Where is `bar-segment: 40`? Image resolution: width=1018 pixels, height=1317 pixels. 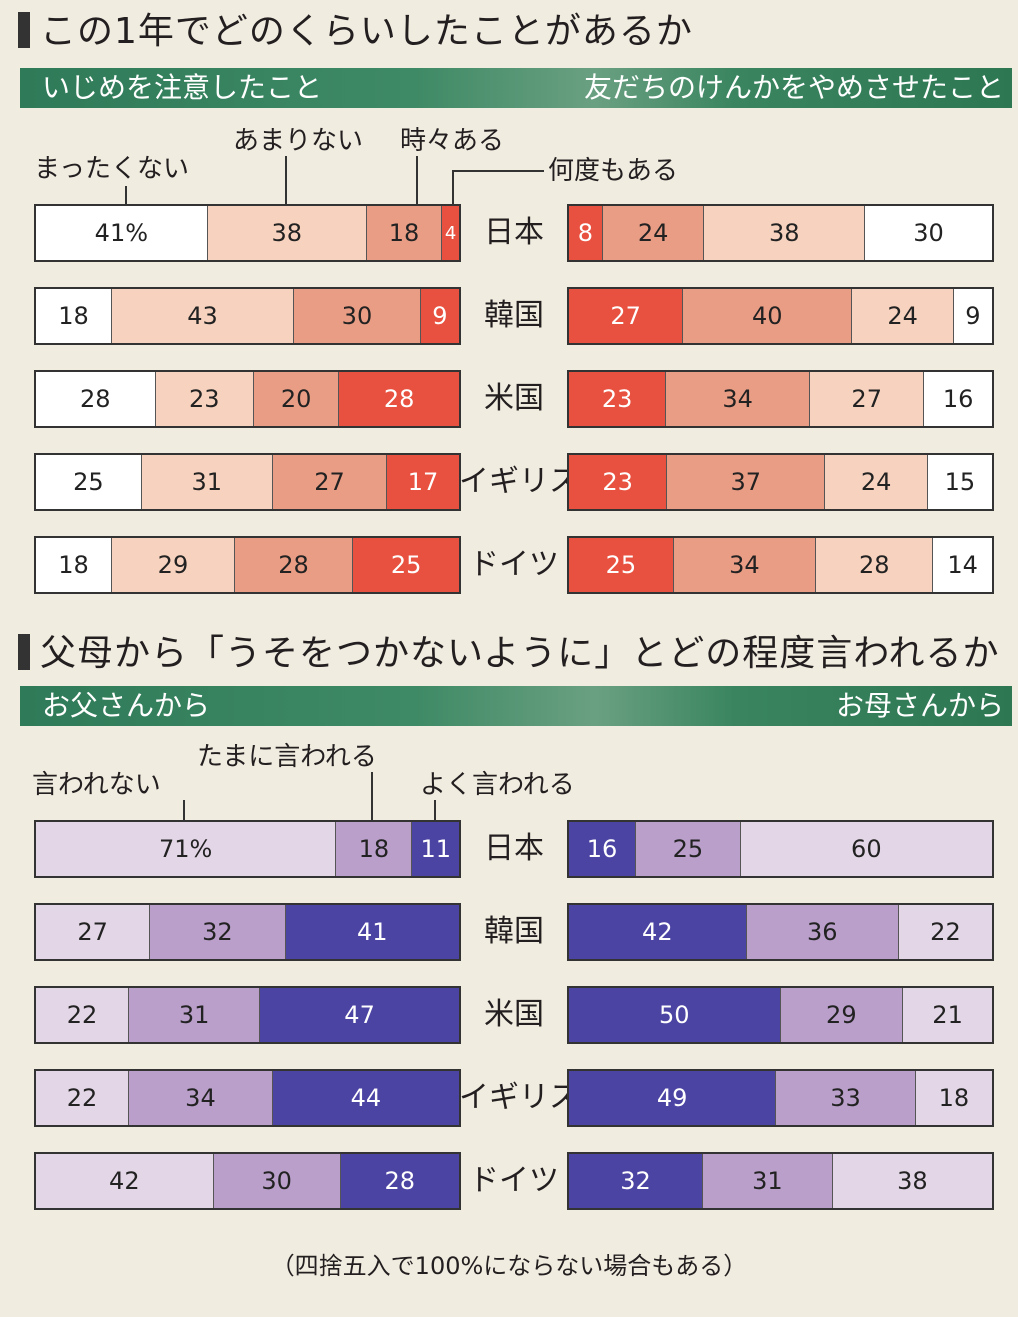
bar-segment: 40 is located at coordinates (768, 316).